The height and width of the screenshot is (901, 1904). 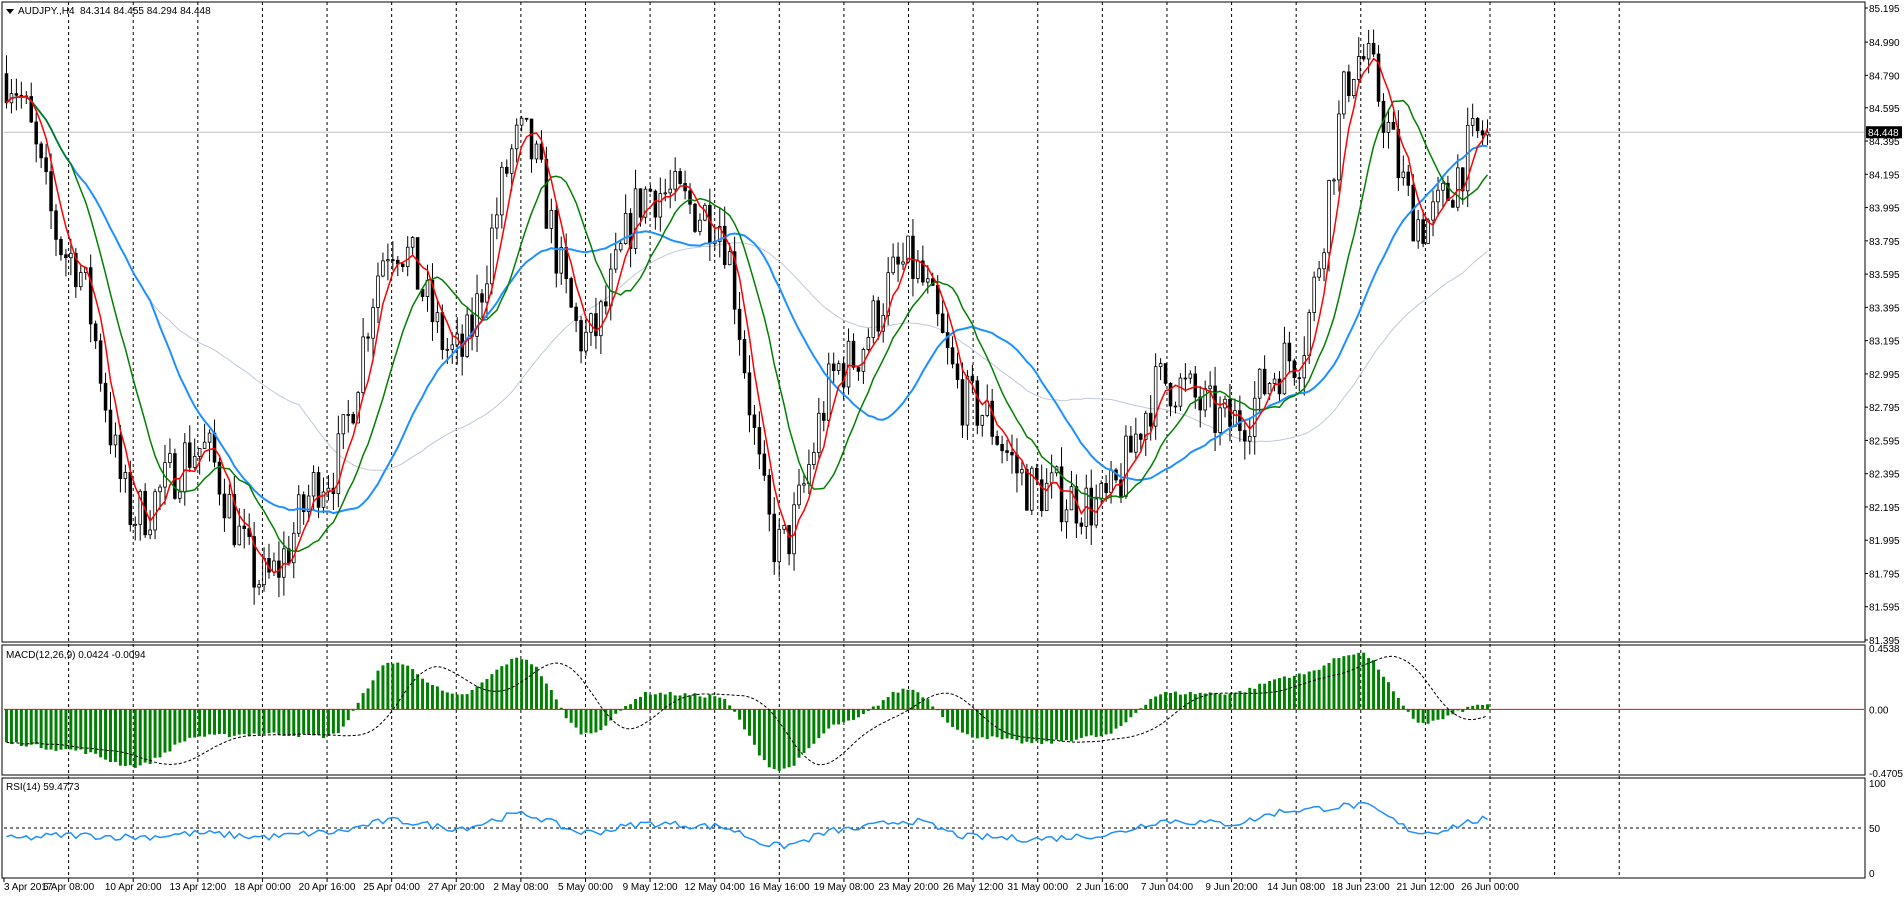 What do you see at coordinates (1884, 441) in the screenshot?
I see `price-tick-label: 82.595` at bounding box center [1884, 441].